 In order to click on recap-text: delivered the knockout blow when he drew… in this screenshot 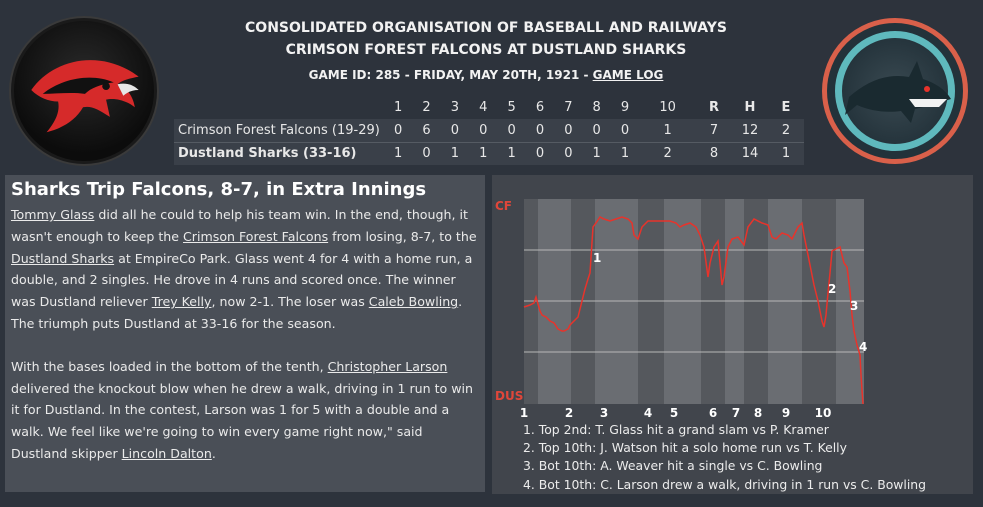, I will do `click(242, 420)`.